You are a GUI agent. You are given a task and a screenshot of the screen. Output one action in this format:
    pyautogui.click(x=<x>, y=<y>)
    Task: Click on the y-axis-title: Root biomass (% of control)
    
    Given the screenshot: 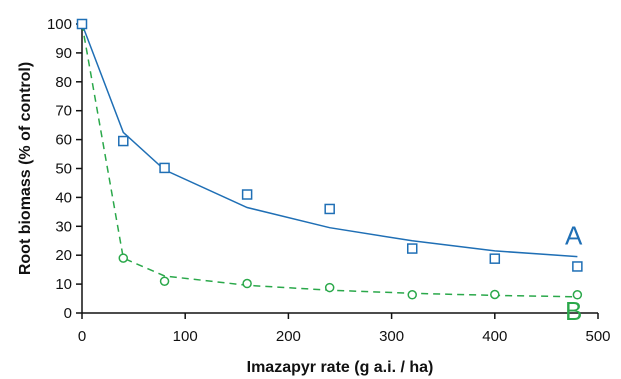 What is the action you would take?
    pyautogui.click(x=25, y=168)
    